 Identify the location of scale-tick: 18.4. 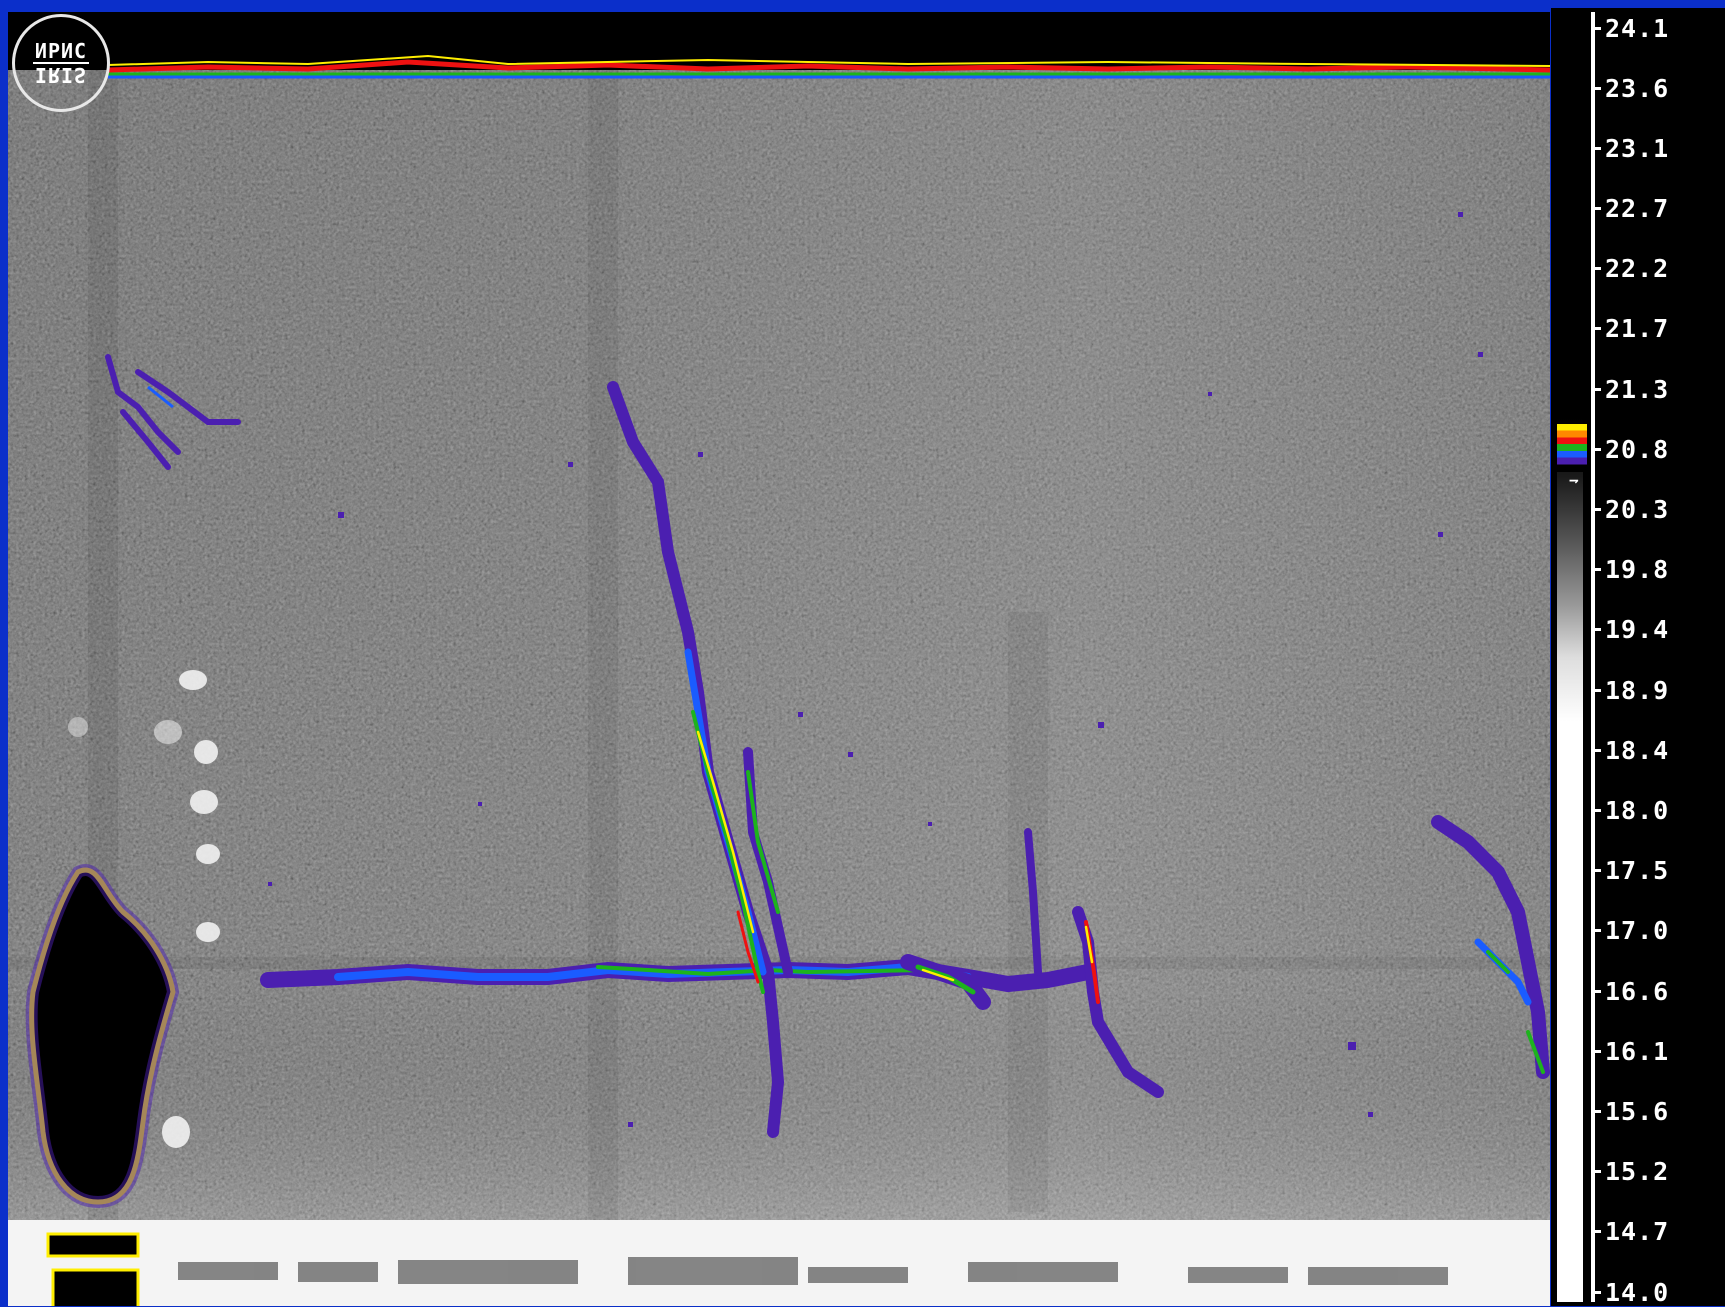
(1630, 750).